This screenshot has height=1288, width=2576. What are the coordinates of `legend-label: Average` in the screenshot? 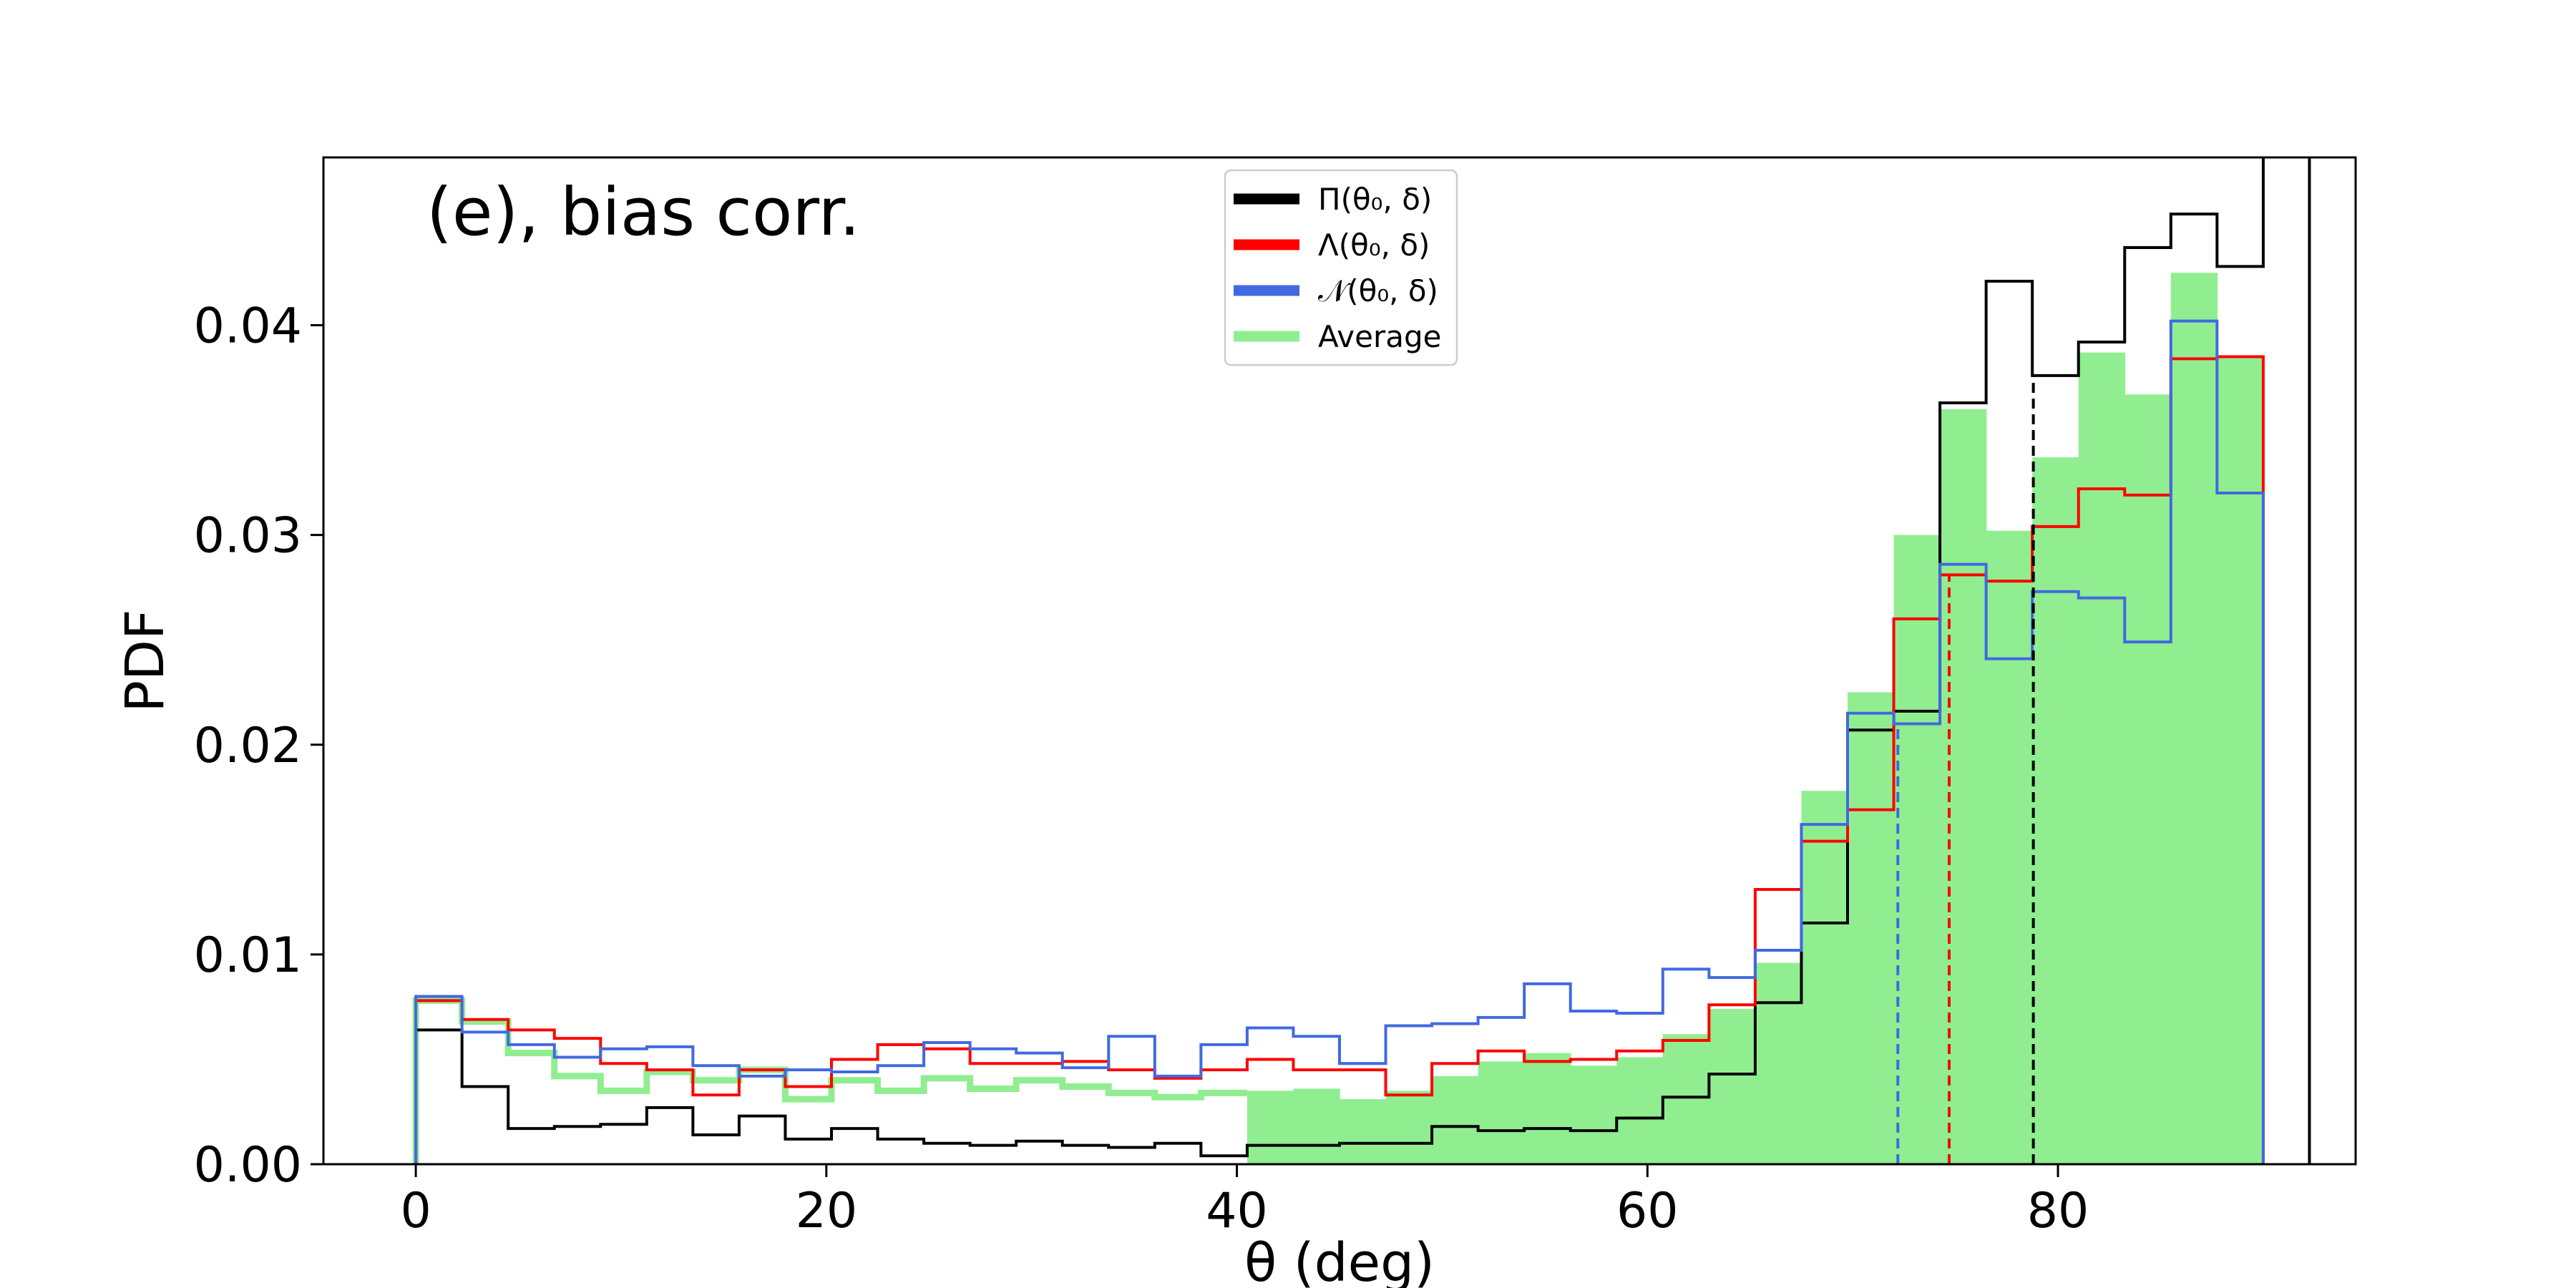 It's located at (1379, 336).